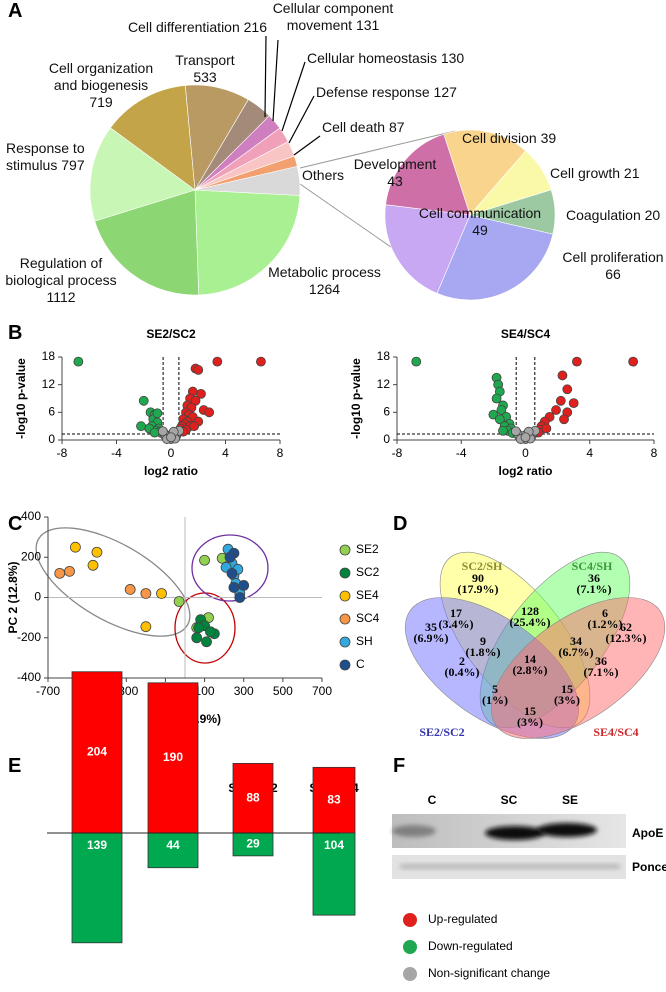 The width and height of the screenshot is (666, 992). What do you see at coordinates (367, 25) in the screenshot?
I see `value-label: 131` at bounding box center [367, 25].